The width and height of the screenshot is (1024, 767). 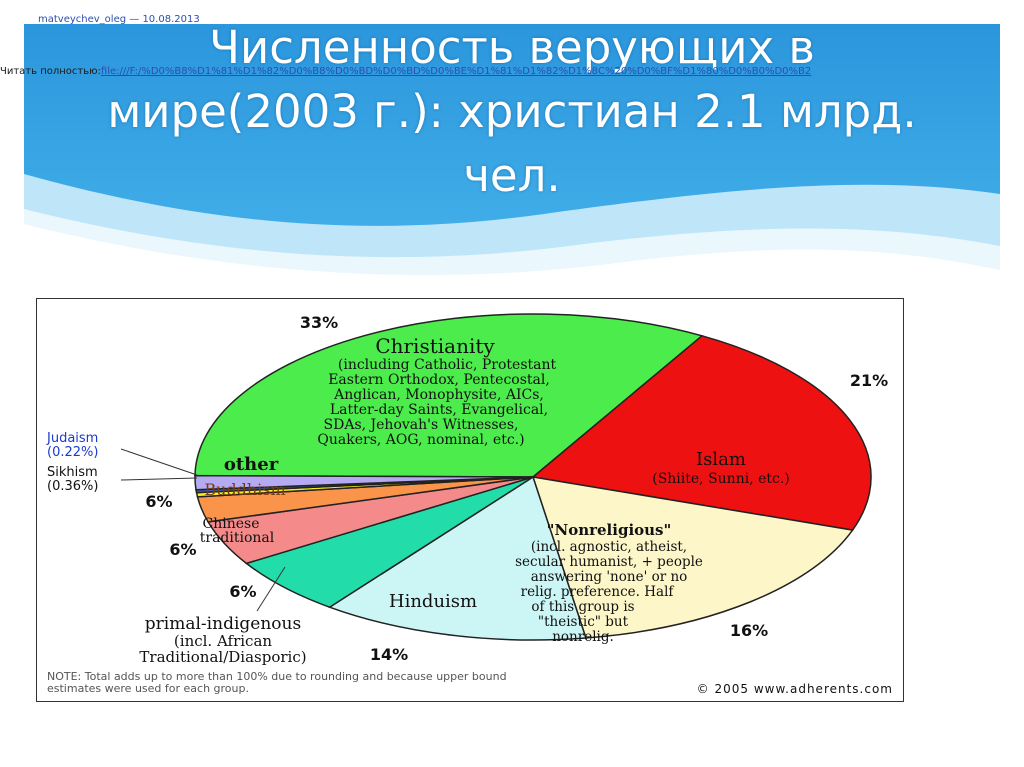 I want to click on leader-judaism, so click(x=159, y=462).